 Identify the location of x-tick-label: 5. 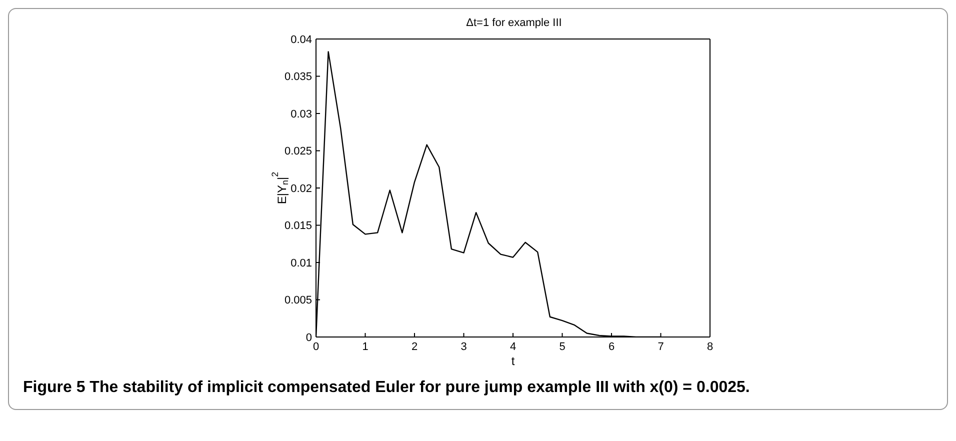
(562, 346).